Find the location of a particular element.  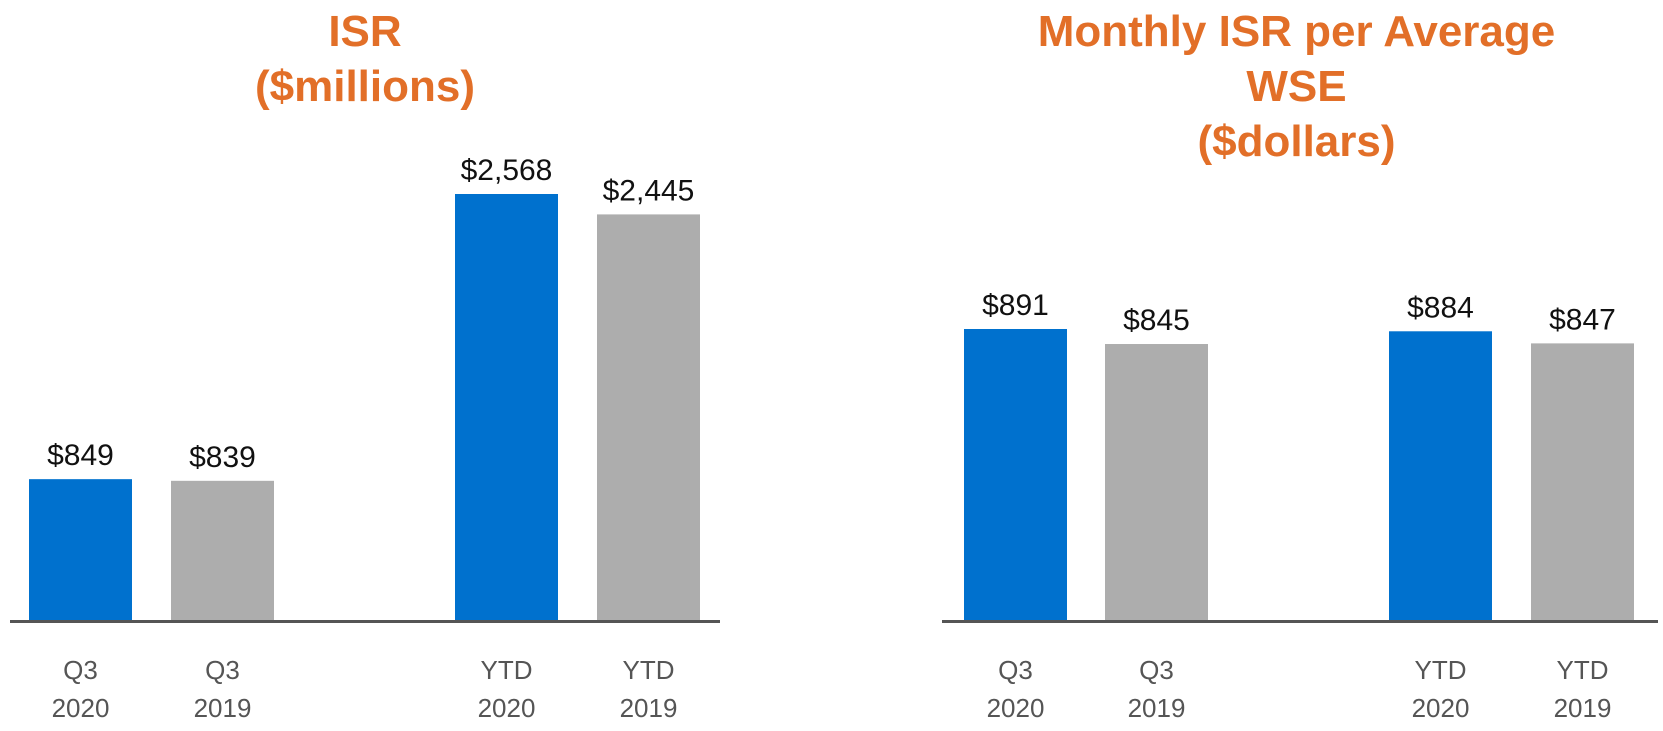

data-label: $2,568 is located at coordinates (507, 170).